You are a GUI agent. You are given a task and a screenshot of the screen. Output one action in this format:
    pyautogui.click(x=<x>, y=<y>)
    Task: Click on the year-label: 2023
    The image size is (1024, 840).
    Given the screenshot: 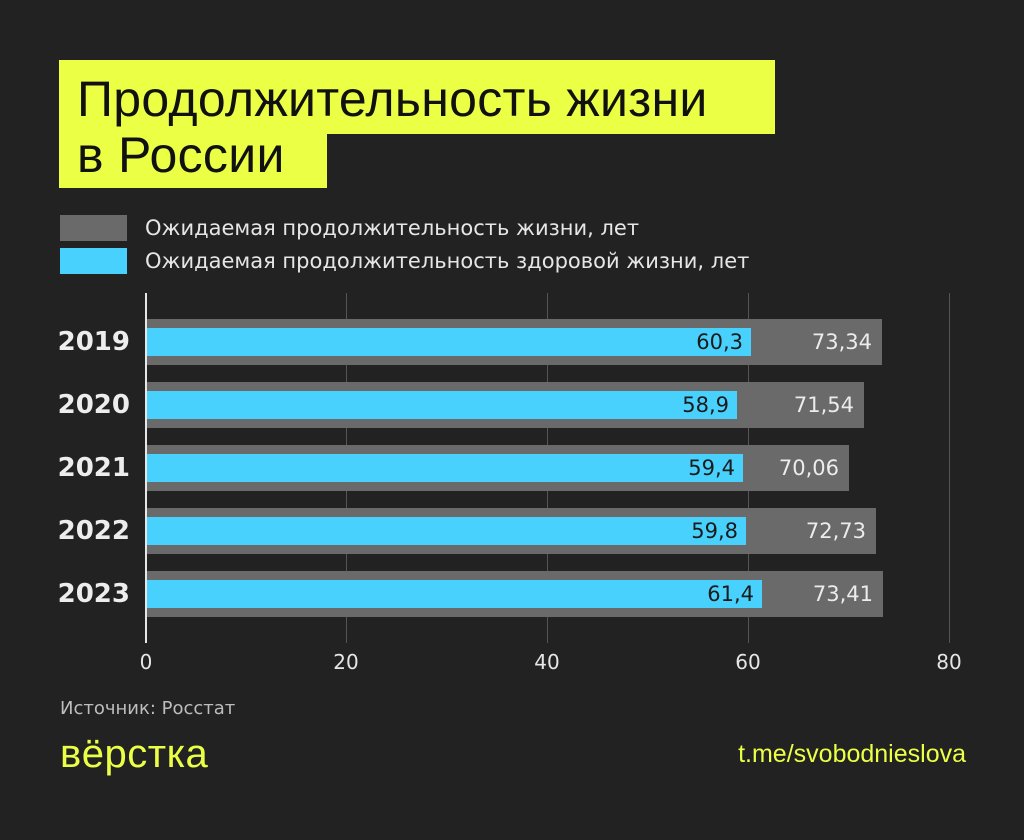 What is the action you would take?
    pyautogui.click(x=93, y=594)
    